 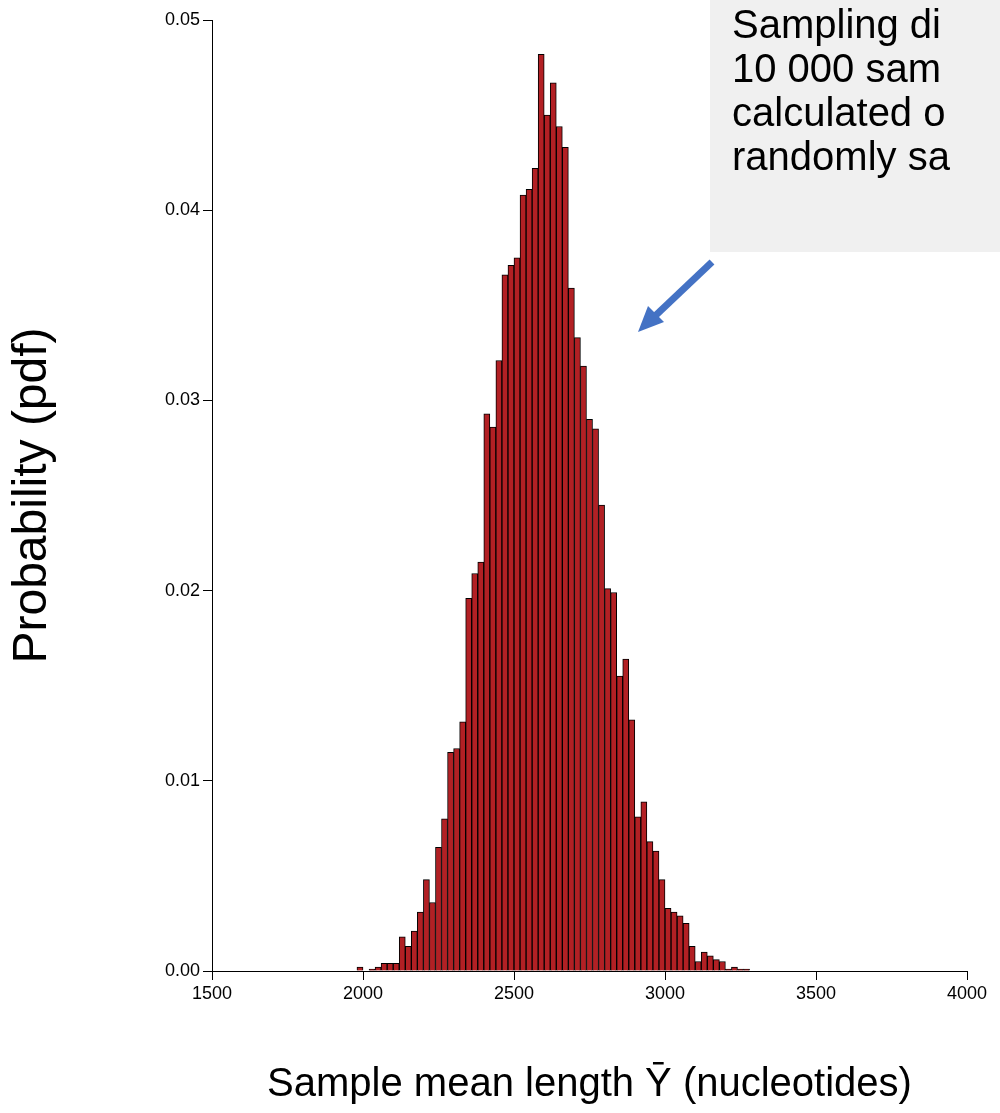 What do you see at coordinates (182, 779) in the screenshot?
I see `y-tick-label: 0.01` at bounding box center [182, 779].